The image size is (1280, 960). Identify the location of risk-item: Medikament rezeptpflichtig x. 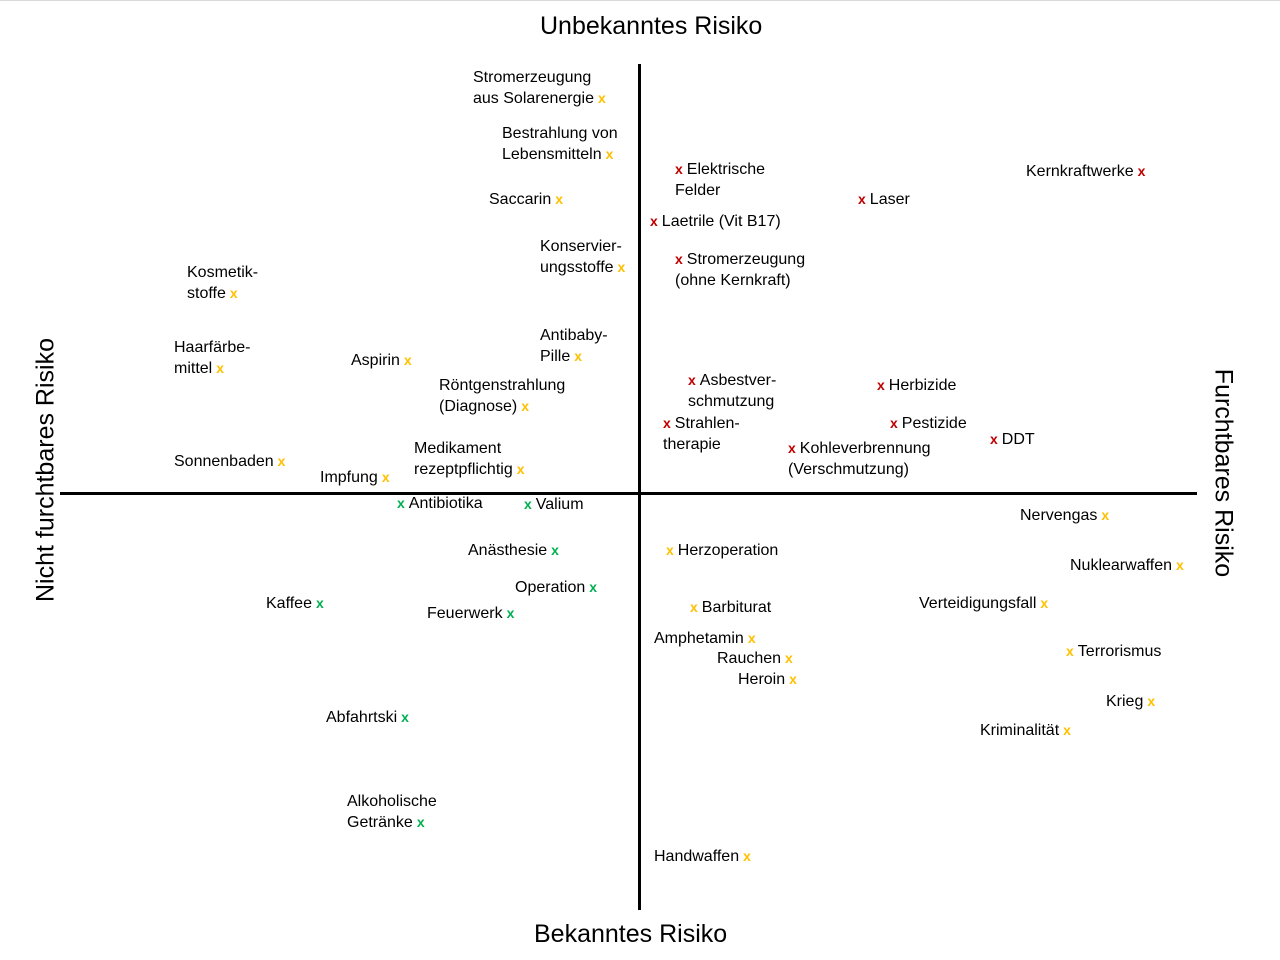
(471, 459).